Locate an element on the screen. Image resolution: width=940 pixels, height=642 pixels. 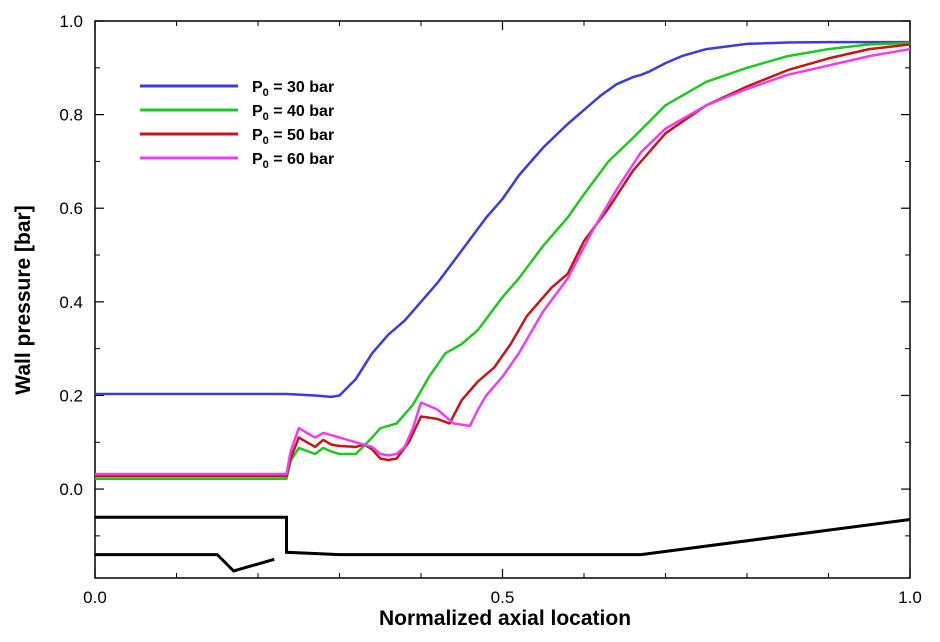
nozzle-upper-wall is located at coordinates (503, 536).